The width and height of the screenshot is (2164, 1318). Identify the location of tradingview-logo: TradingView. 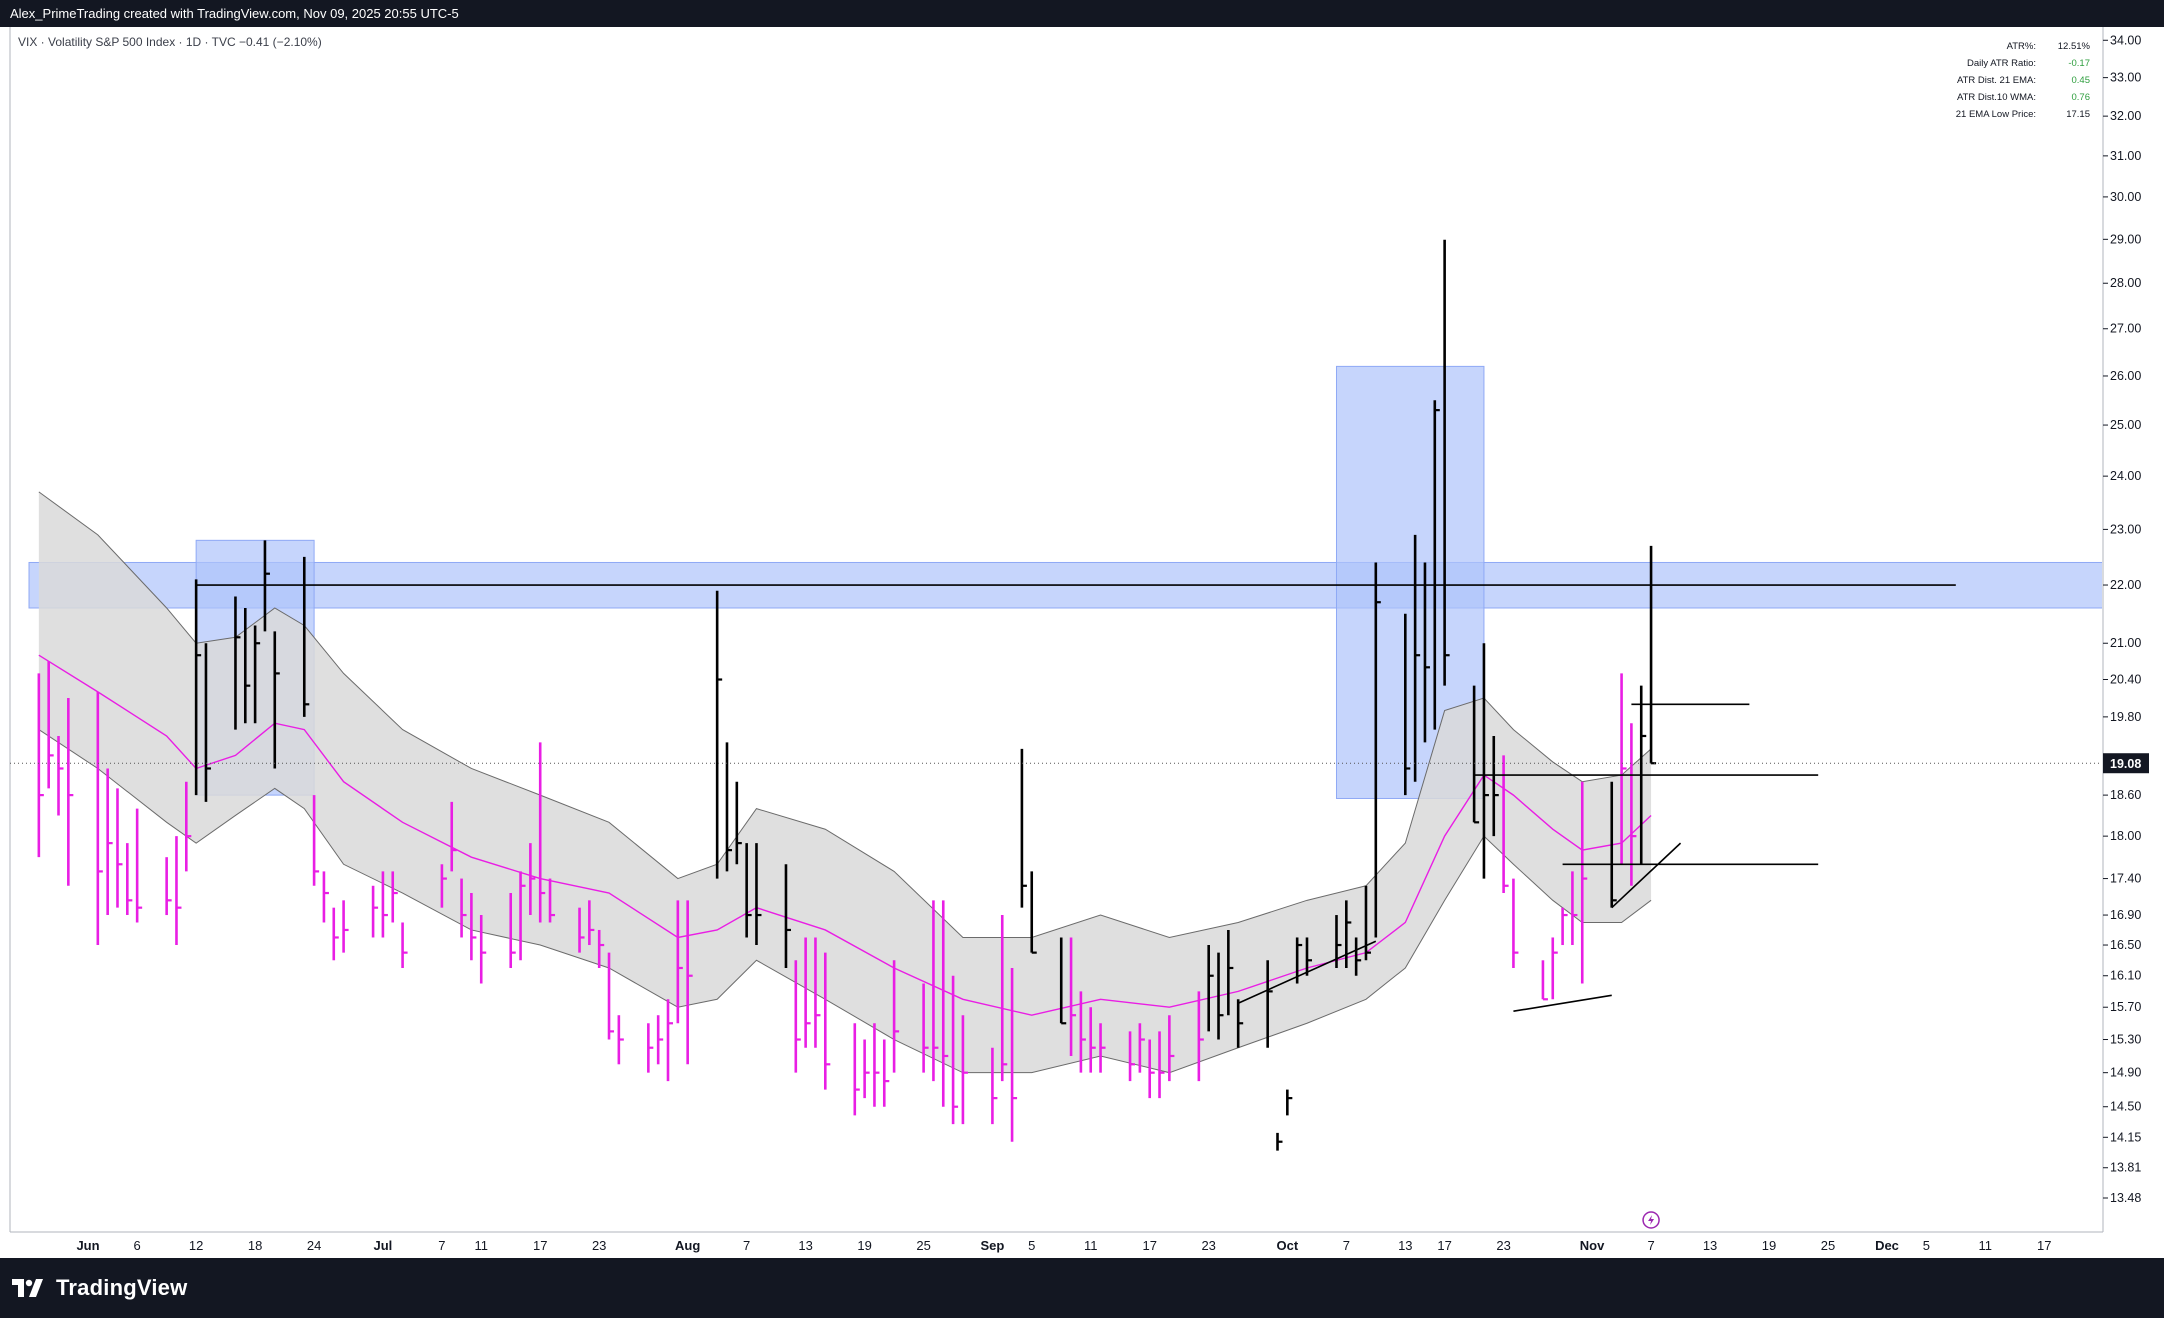
(99, 1288).